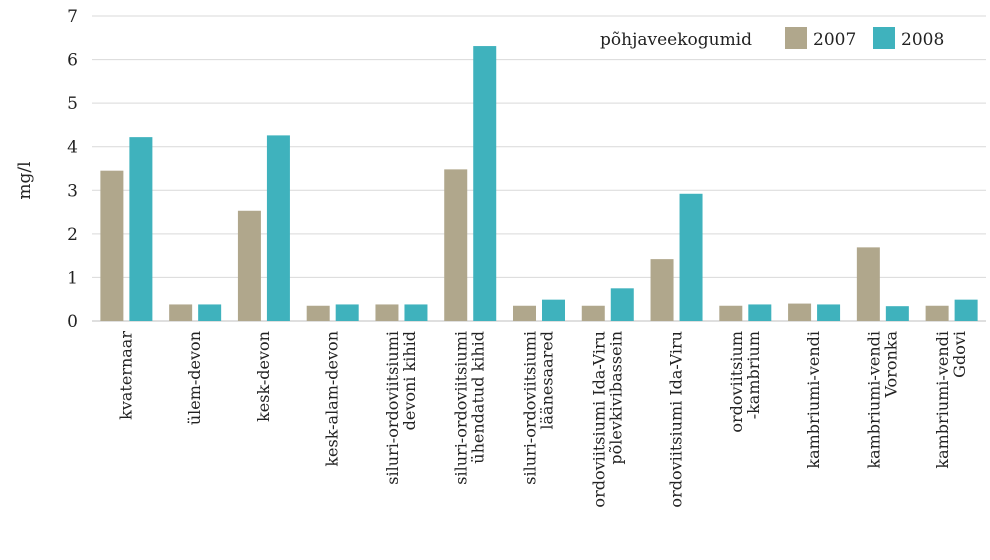 The image size is (990, 560). Describe the element at coordinates (922, 40) in the screenshot. I see `legend-label-2008: 2008` at that location.